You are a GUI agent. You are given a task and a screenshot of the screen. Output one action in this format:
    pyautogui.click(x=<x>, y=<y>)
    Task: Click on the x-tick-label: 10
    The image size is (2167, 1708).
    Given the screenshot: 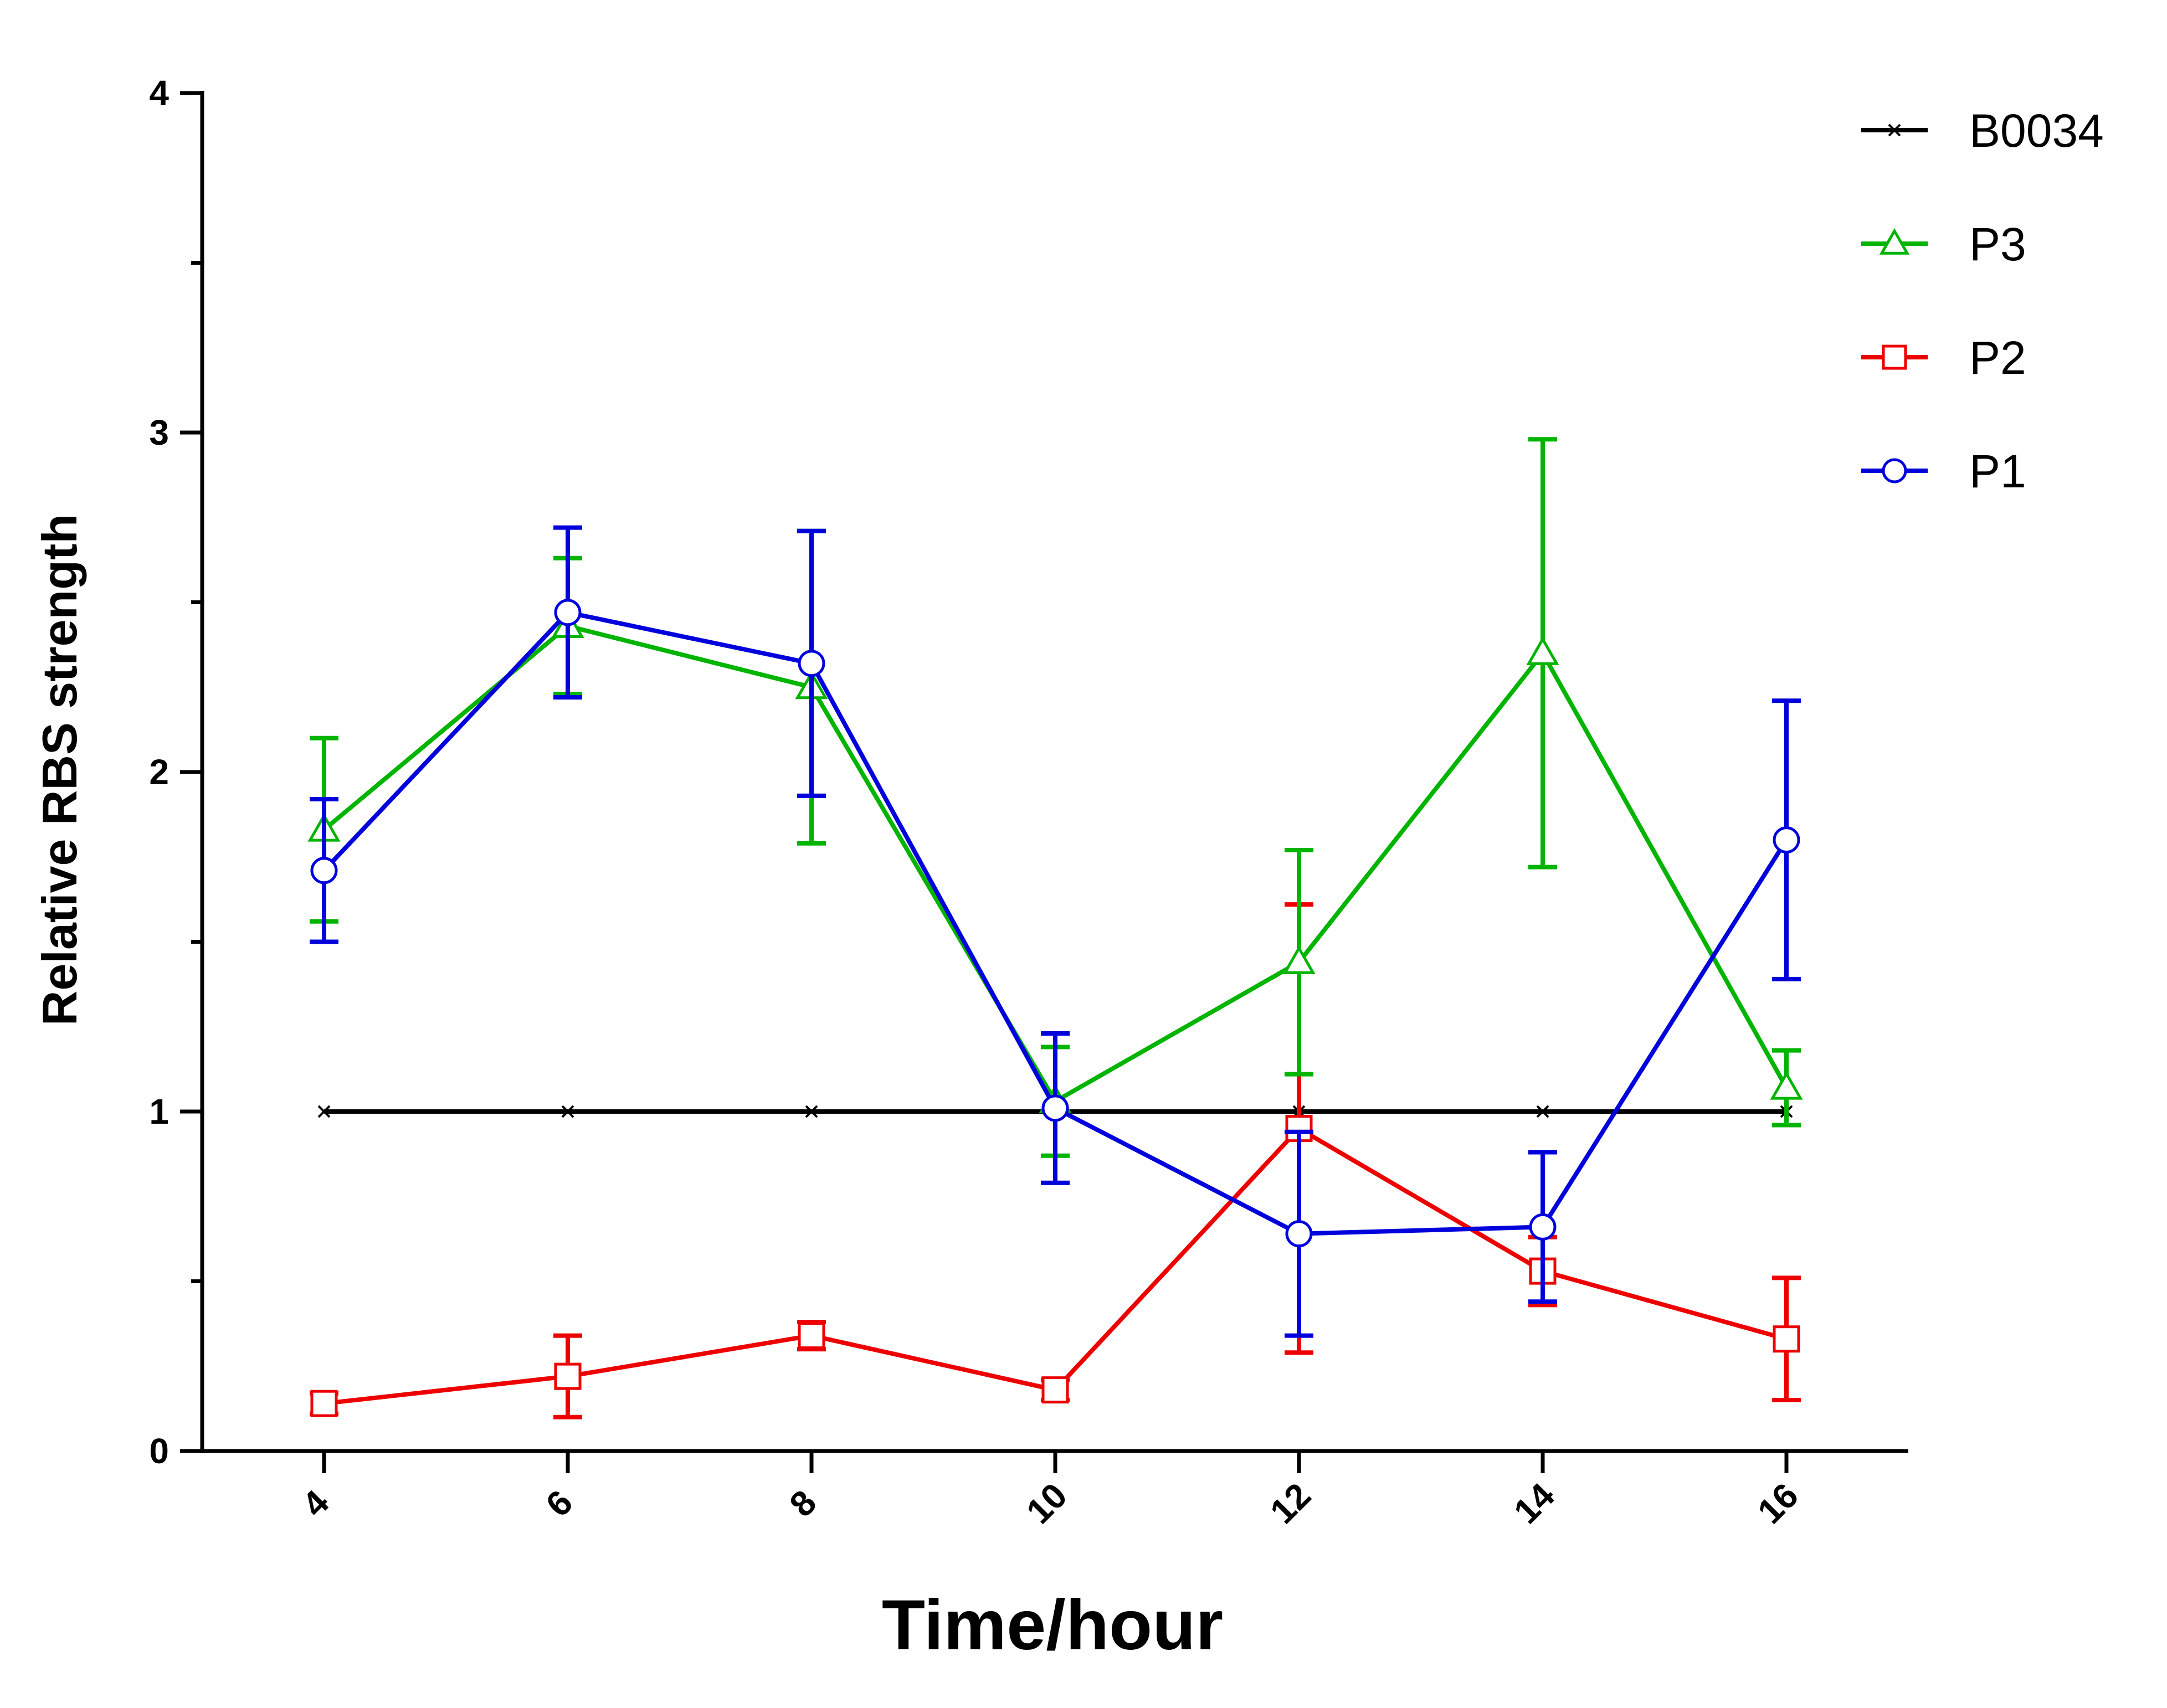 What is the action you would take?
    pyautogui.click(x=1047, y=1503)
    